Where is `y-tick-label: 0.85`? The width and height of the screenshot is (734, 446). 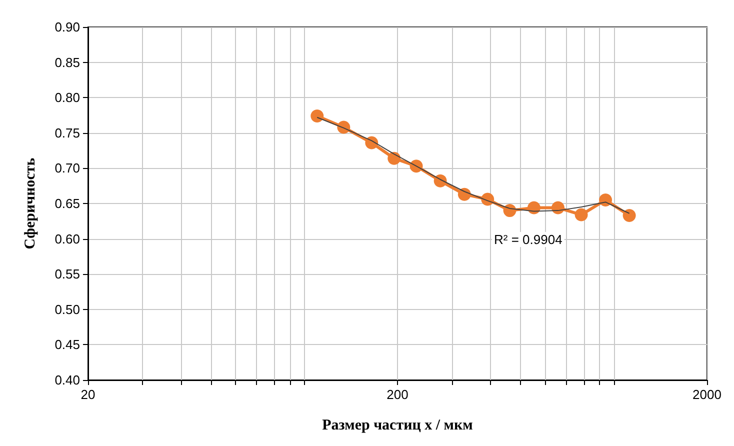 y-tick-label: 0.85 is located at coordinates (67, 62).